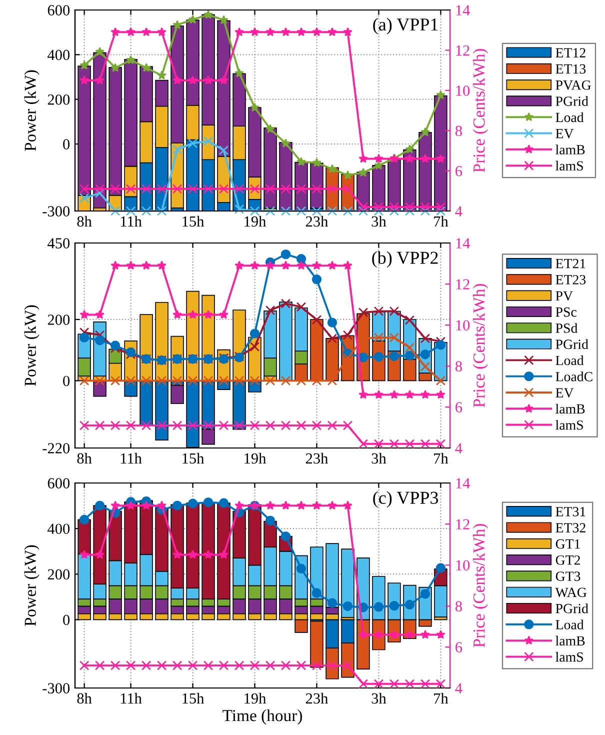 Image resolution: width=605 pixels, height=735 pixels. Describe the element at coordinates (405, 26) in the screenshot. I see `chart-title: (a) VPP1` at that location.